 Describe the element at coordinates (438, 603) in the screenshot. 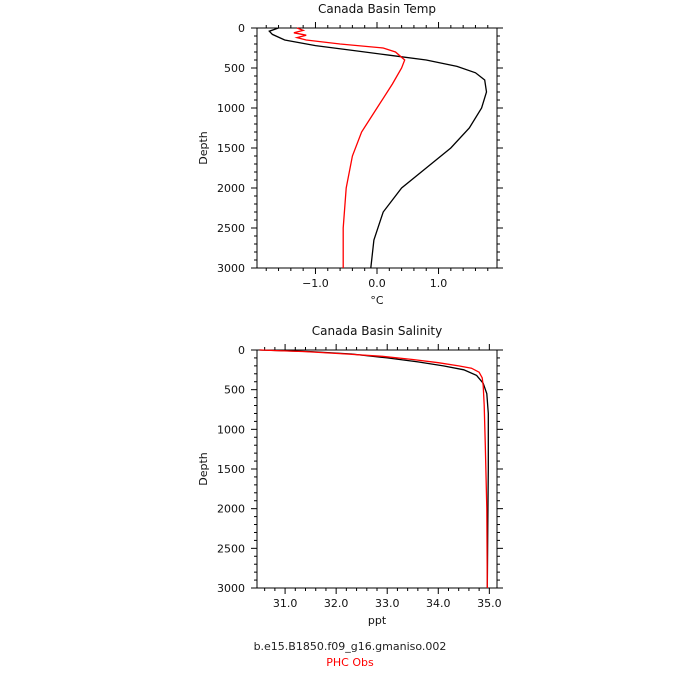

I see `x-tick-label: 34.0` at that location.